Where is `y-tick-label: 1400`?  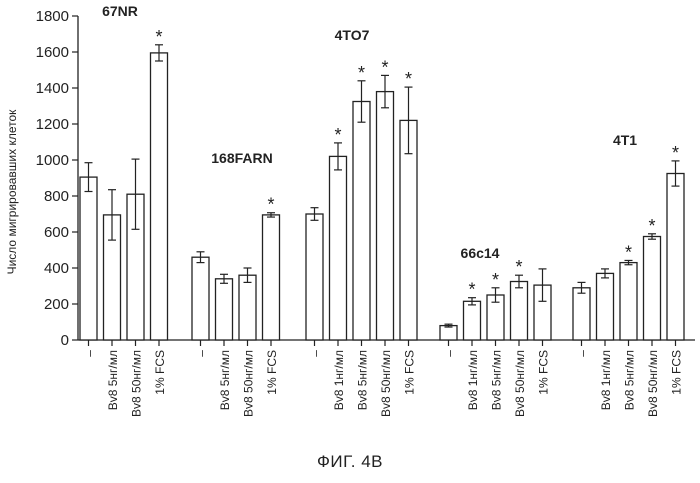
y-tick-label: 1400 is located at coordinates (52, 88).